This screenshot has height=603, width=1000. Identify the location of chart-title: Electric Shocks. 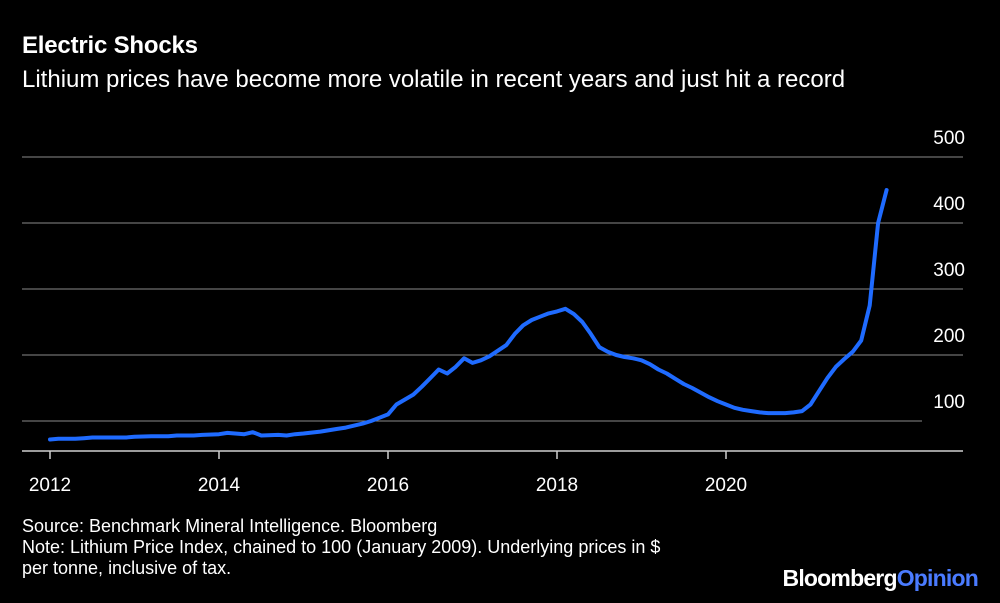
(110, 45).